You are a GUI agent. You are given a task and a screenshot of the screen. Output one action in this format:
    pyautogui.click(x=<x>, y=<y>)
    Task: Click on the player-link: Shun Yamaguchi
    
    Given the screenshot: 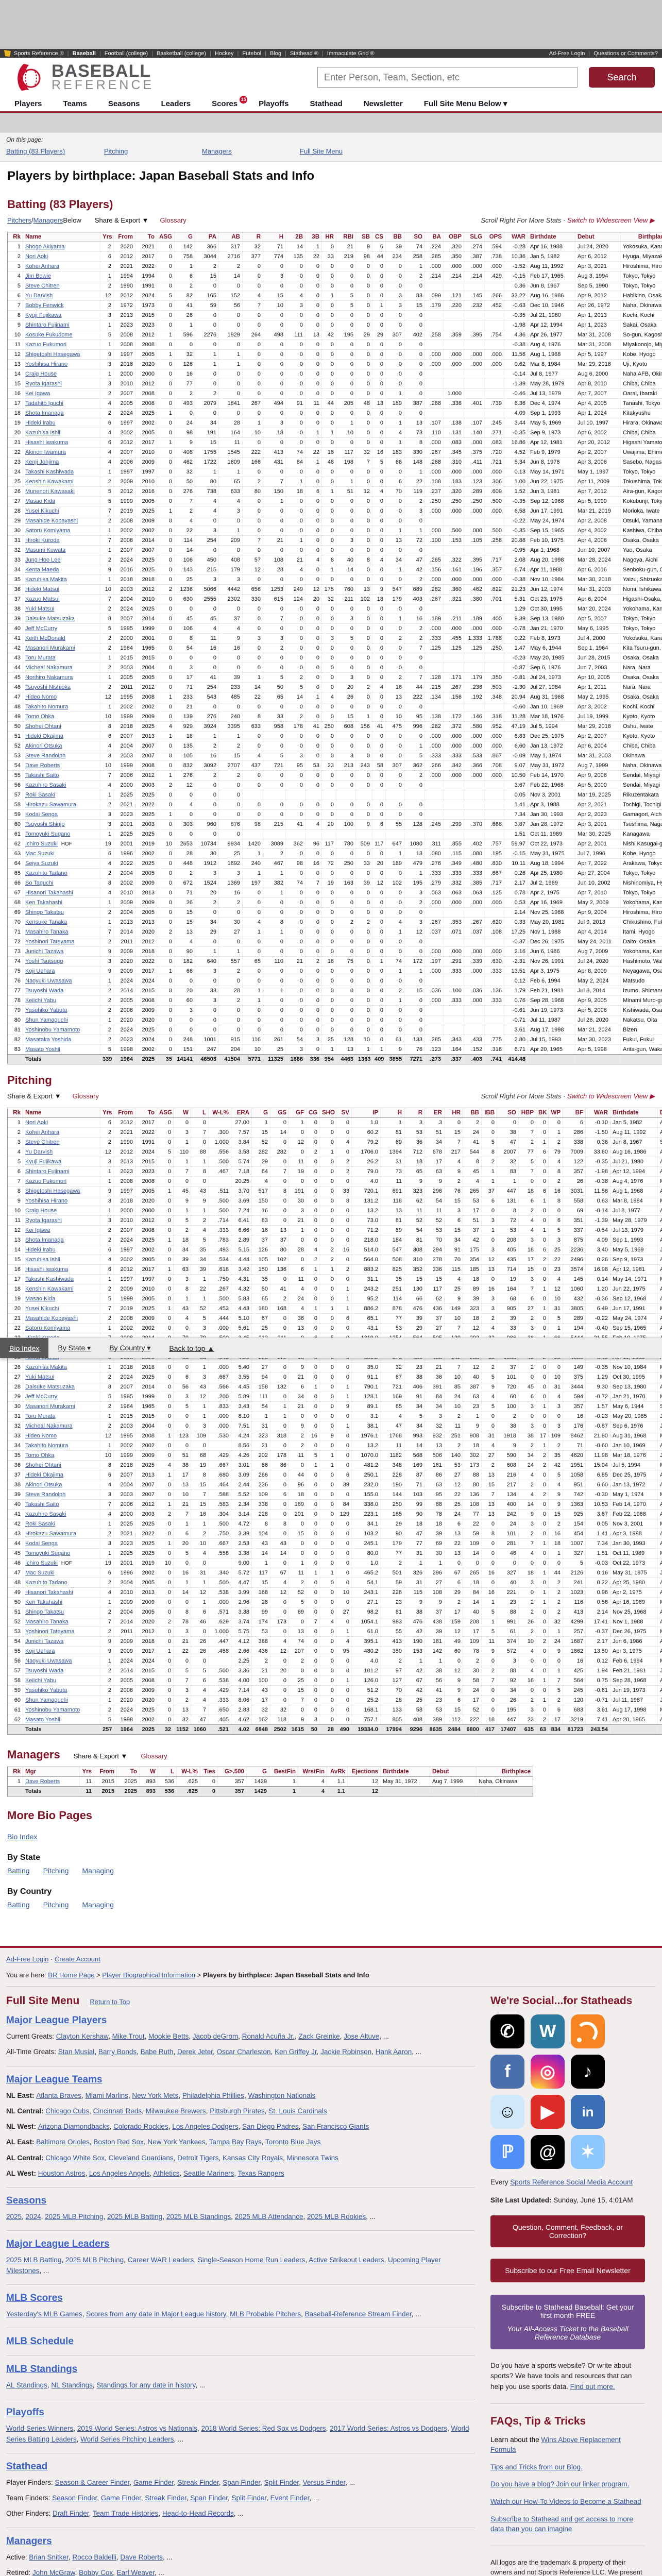 What is the action you would take?
    pyautogui.click(x=46, y=1020)
    